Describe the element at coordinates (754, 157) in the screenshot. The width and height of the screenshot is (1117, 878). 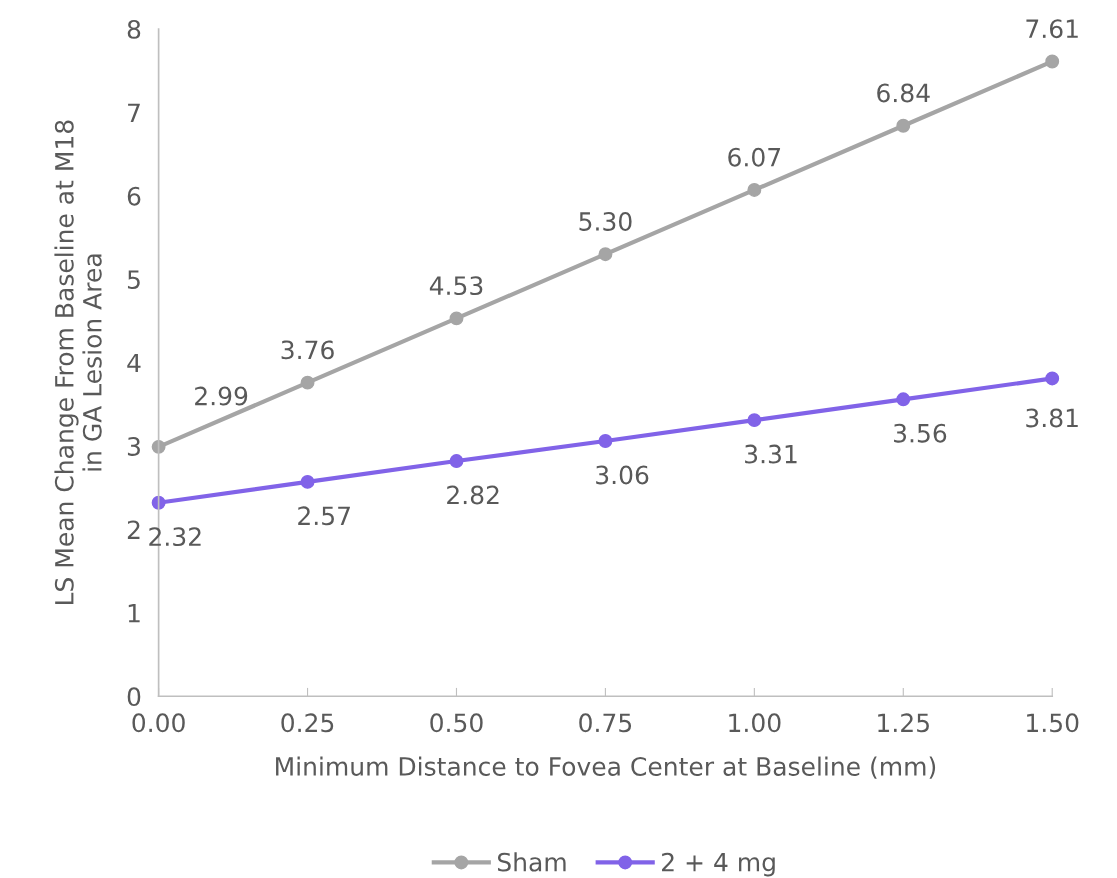
I see `data-label: 6.07` at that location.